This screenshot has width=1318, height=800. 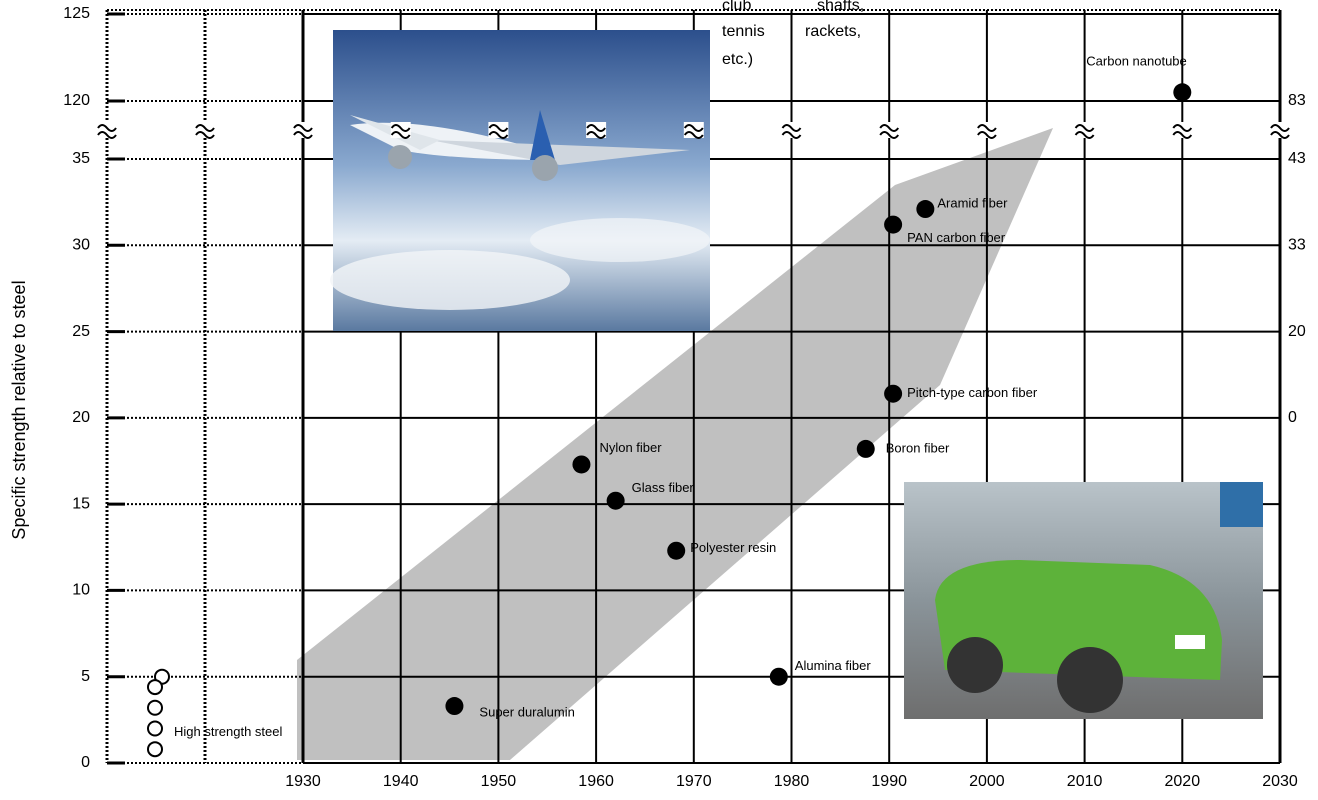 What do you see at coordinates (81, 417) in the screenshot?
I see `y-tick-label: 20` at bounding box center [81, 417].